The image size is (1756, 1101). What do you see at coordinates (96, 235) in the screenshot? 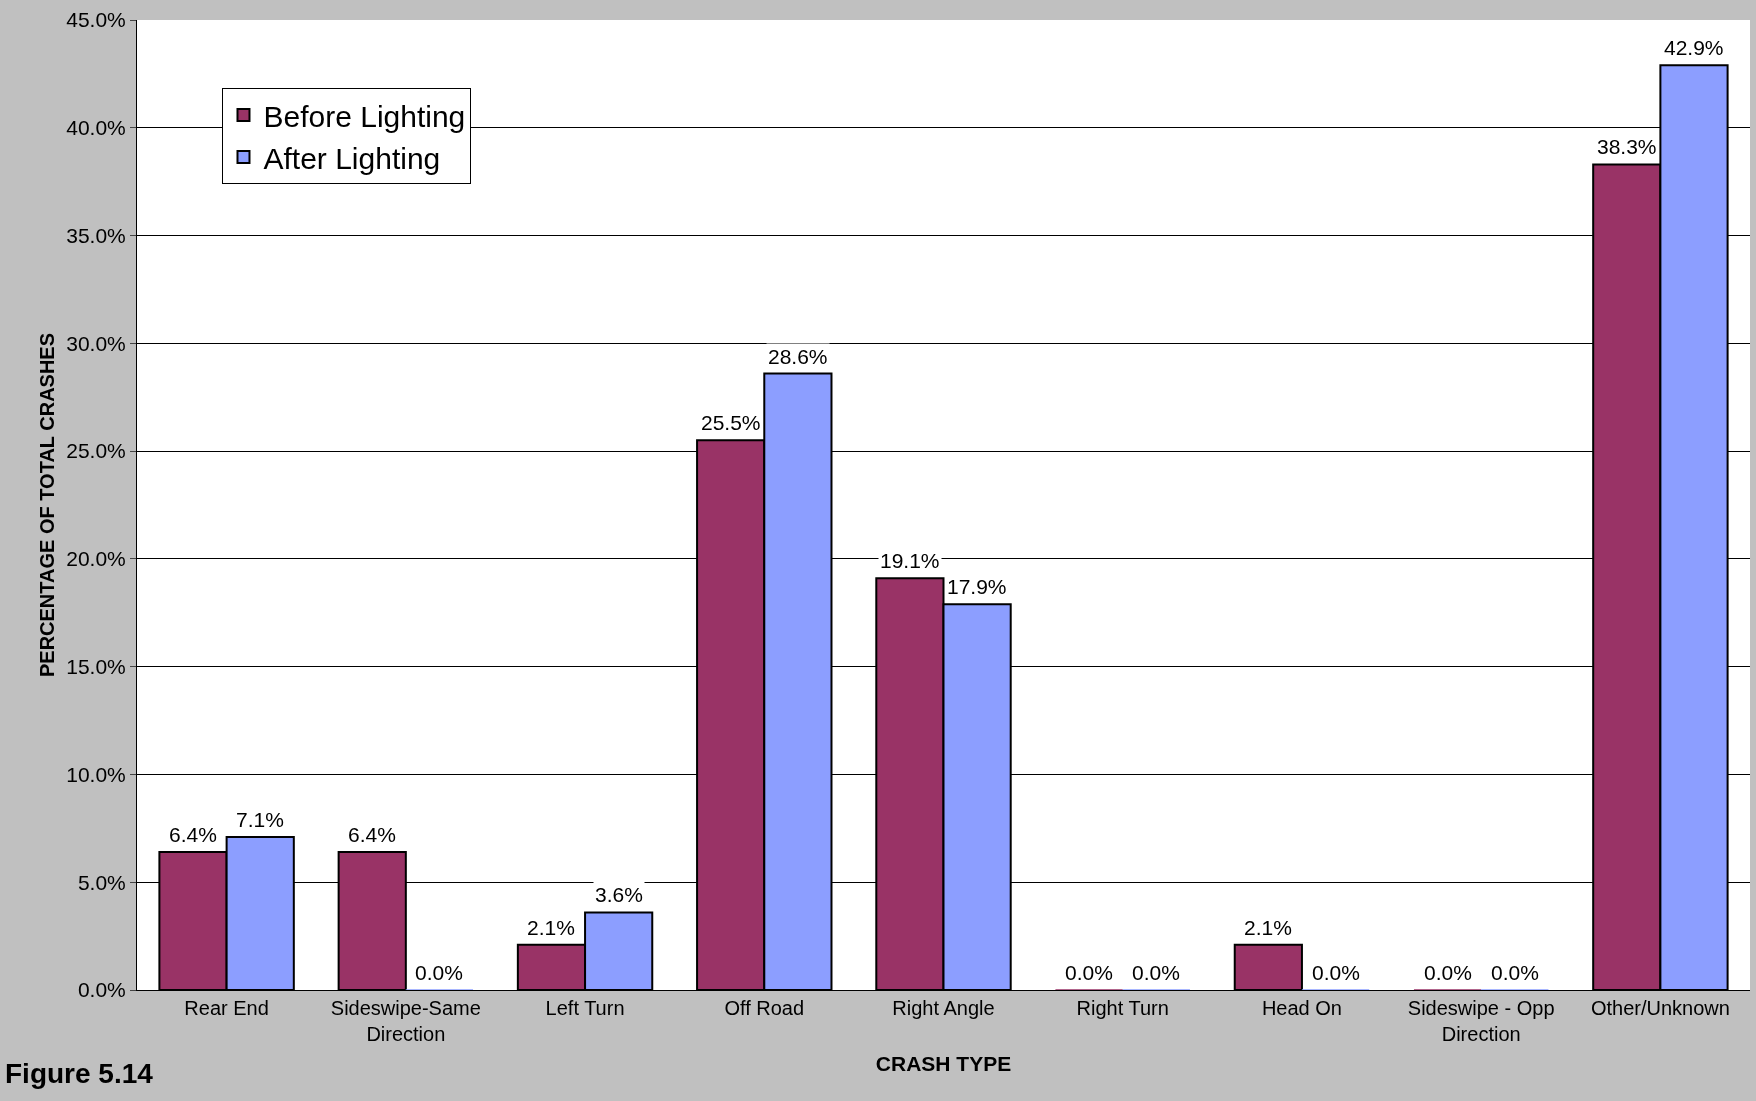
I see `y-tick-label: 35.0%` at bounding box center [96, 235].